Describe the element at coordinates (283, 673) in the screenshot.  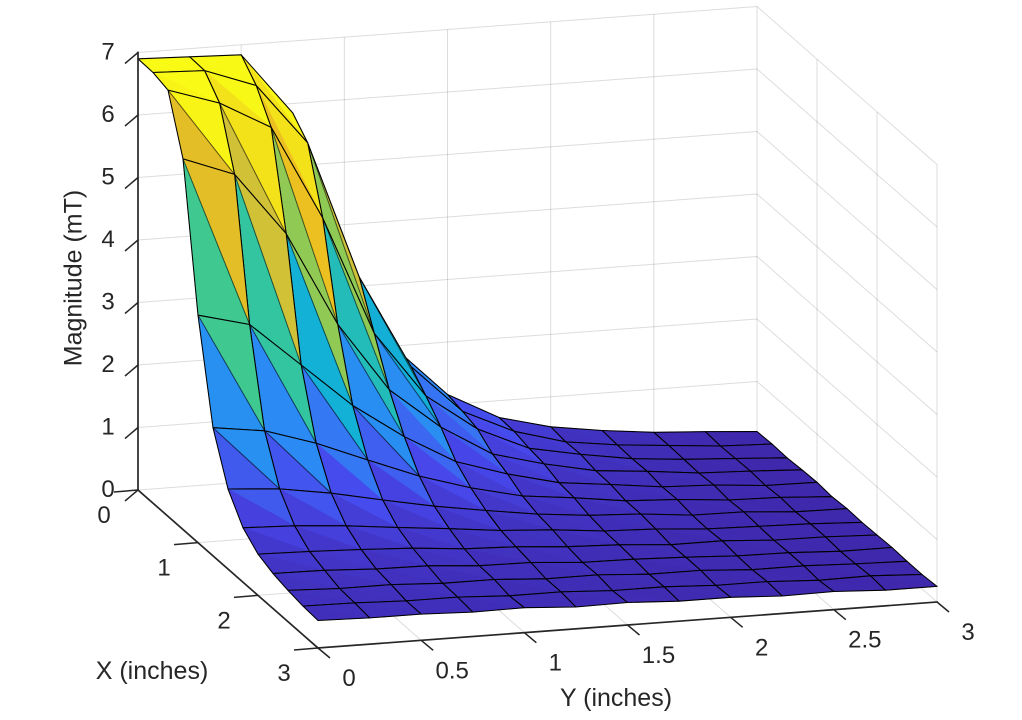
I see `x-tick-label-3: 3` at that location.